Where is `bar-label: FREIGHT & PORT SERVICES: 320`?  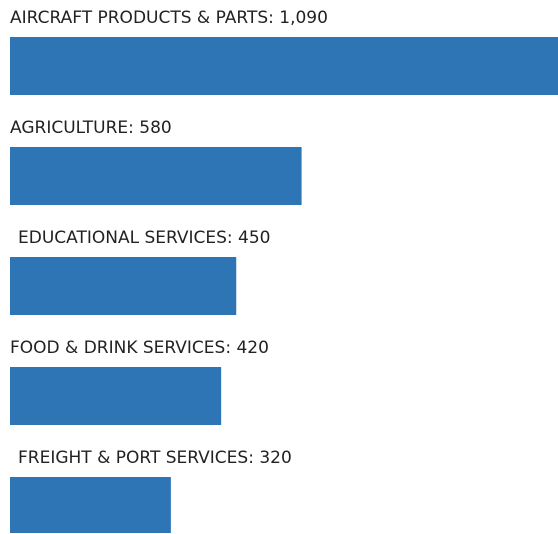 bar-label: FREIGHT & PORT SERVICES: 320 is located at coordinates (155, 458).